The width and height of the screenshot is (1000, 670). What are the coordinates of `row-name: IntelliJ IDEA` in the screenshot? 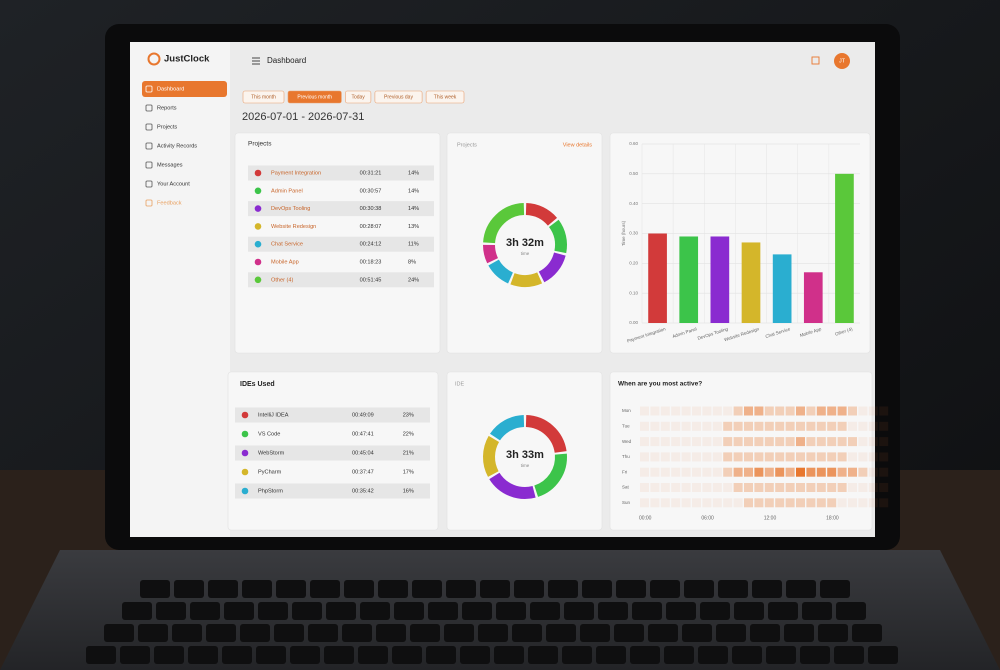 It's located at (273, 415).